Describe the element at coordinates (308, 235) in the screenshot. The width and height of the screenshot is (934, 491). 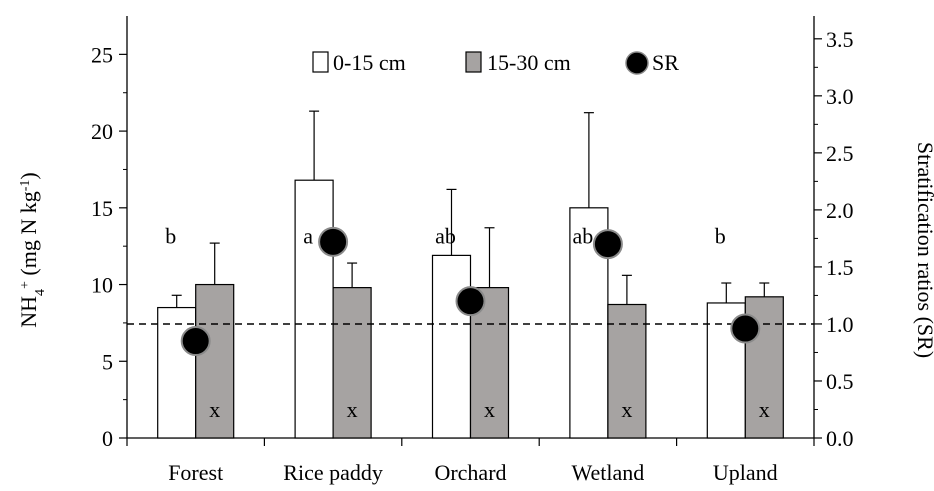
I see `significance-letter-0-15cm: a` at that location.